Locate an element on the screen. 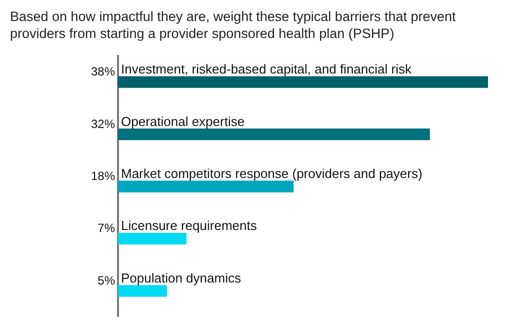 The width and height of the screenshot is (512, 325). y-tick-label: Investment, risked-based capital, and financial risk is located at coordinates (266, 69).